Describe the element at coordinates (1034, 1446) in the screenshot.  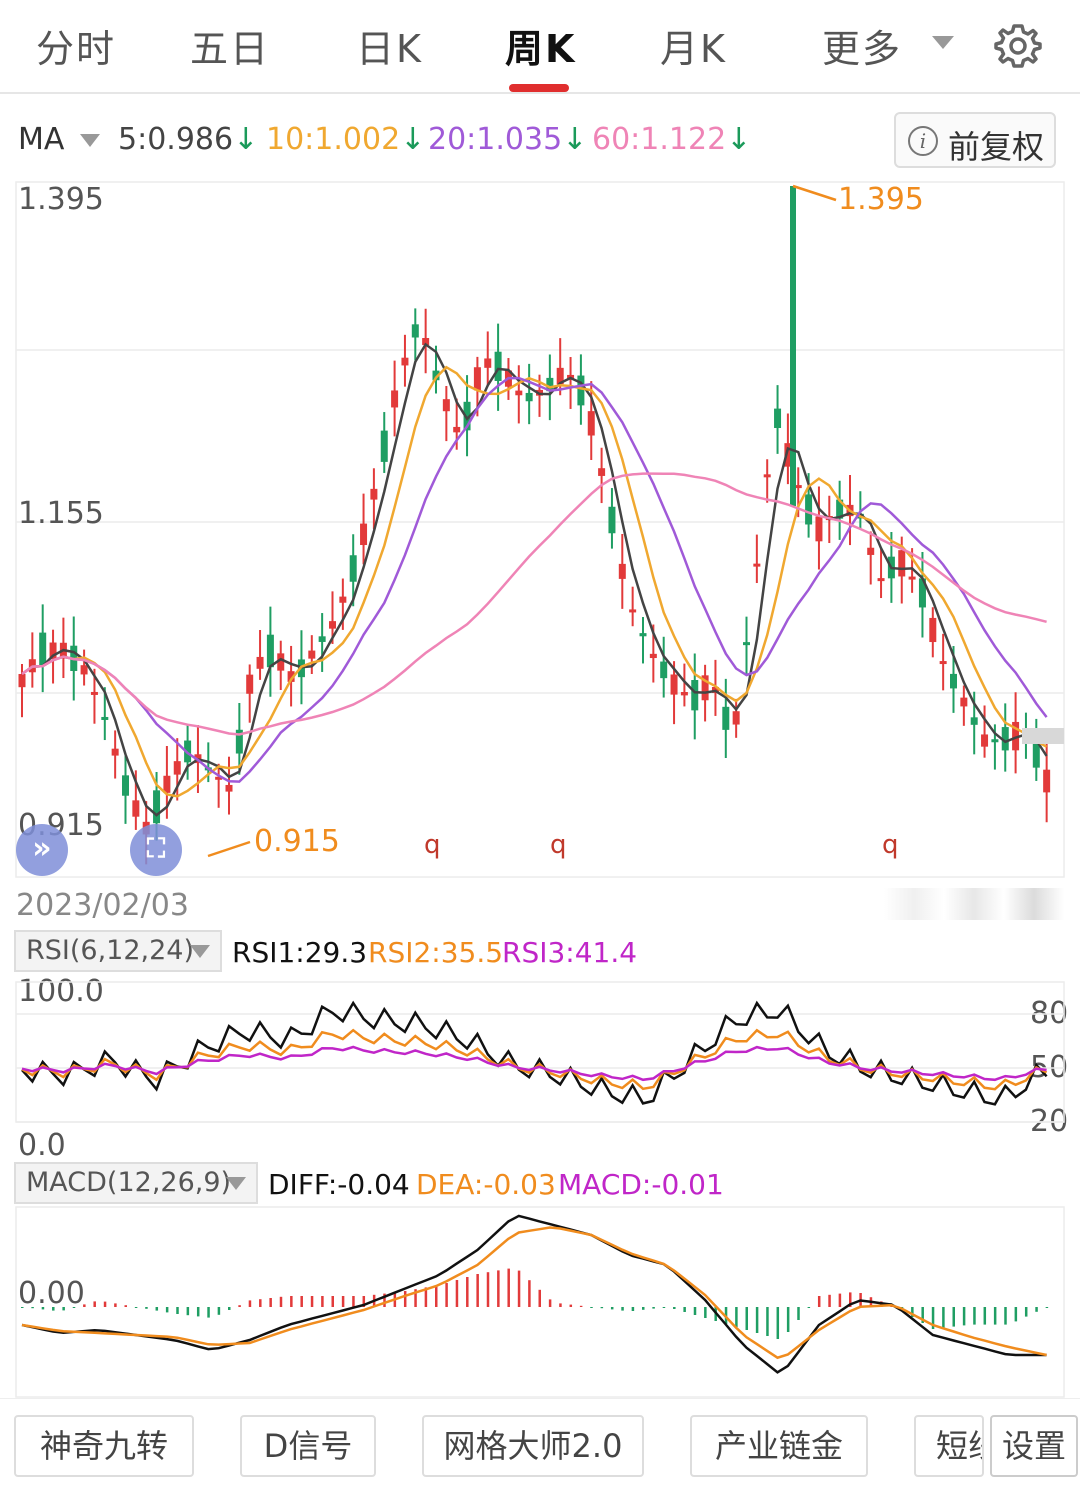
I see `settings-button: 设置` at that location.